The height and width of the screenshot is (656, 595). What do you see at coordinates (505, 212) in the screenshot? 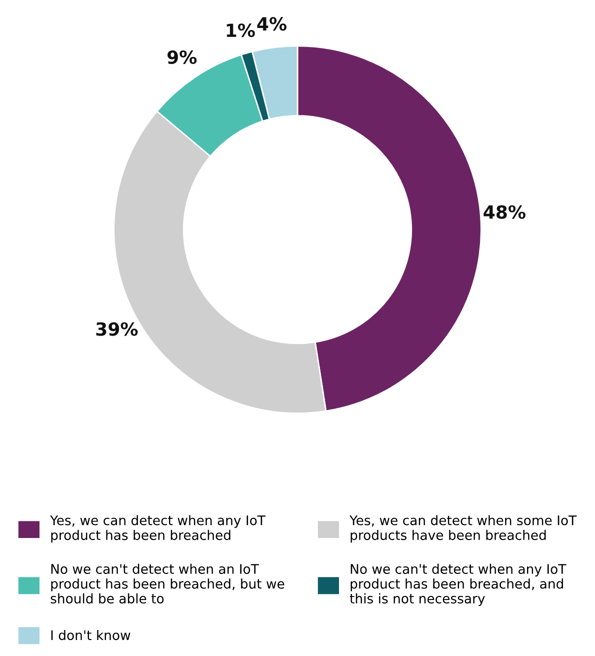
I see `data-label: 48%` at bounding box center [505, 212].